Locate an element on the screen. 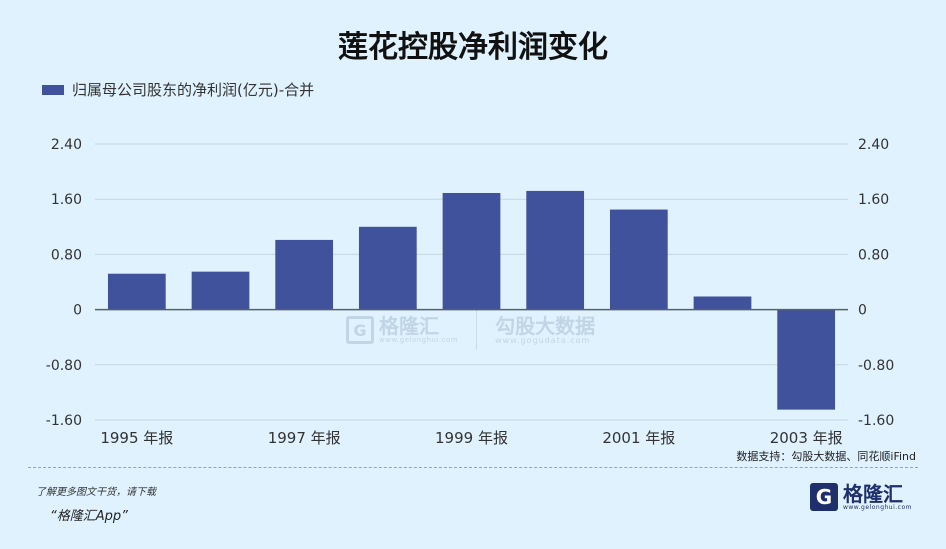  footer-divider is located at coordinates (473, 467).